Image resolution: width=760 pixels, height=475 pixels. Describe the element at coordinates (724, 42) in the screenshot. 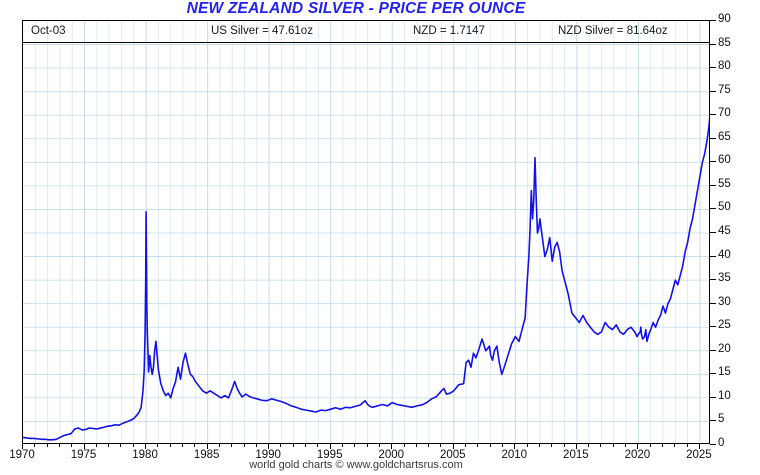

I see `y-axis-label: 85` at that location.